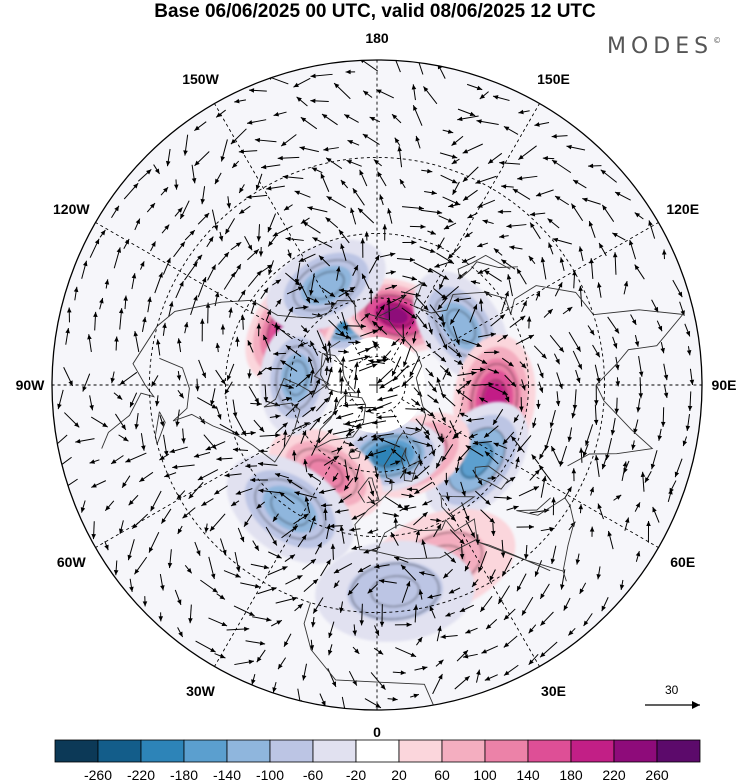 The width and height of the screenshot is (750, 783). Describe the element at coordinates (399, 775) in the screenshot. I see `colorbar-tick: 20` at that location.